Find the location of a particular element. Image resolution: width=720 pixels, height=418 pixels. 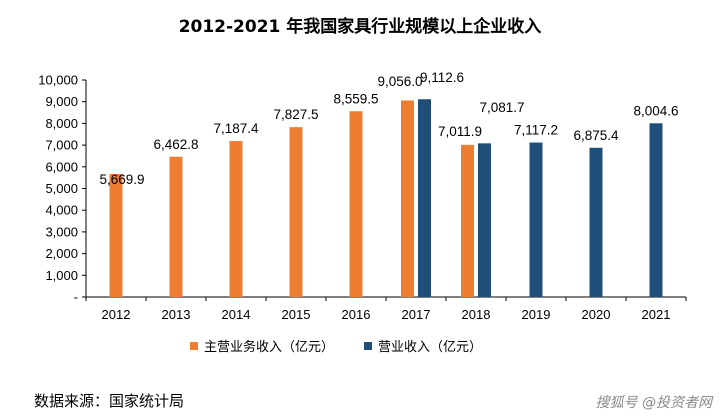

data-label: 9,112.6 is located at coordinates (442, 77).